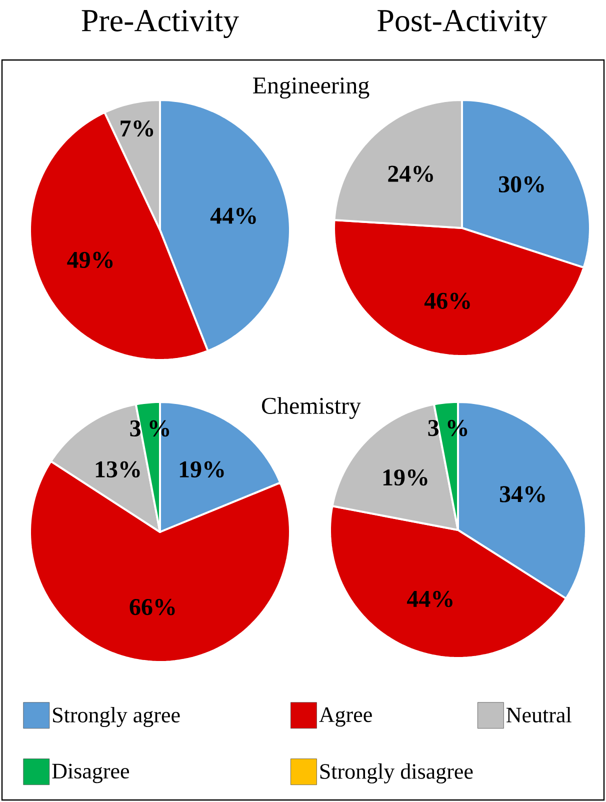 The width and height of the screenshot is (606, 802). Describe the element at coordinates (463, 24) in the screenshot. I see `chart-title: Post-Activity` at that location.